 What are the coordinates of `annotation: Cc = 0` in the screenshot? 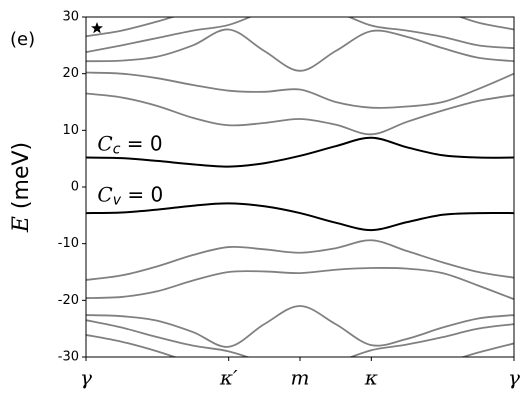 It's located at (129, 144).